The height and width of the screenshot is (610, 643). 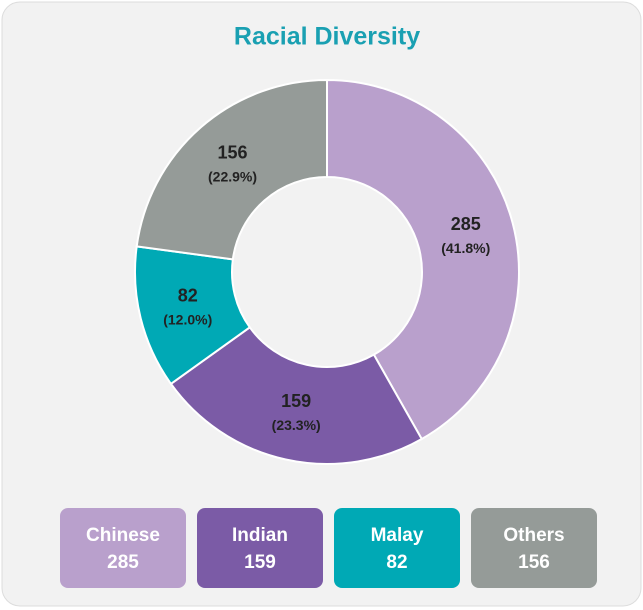 I want to click on legend-value: 159, so click(x=260, y=562).